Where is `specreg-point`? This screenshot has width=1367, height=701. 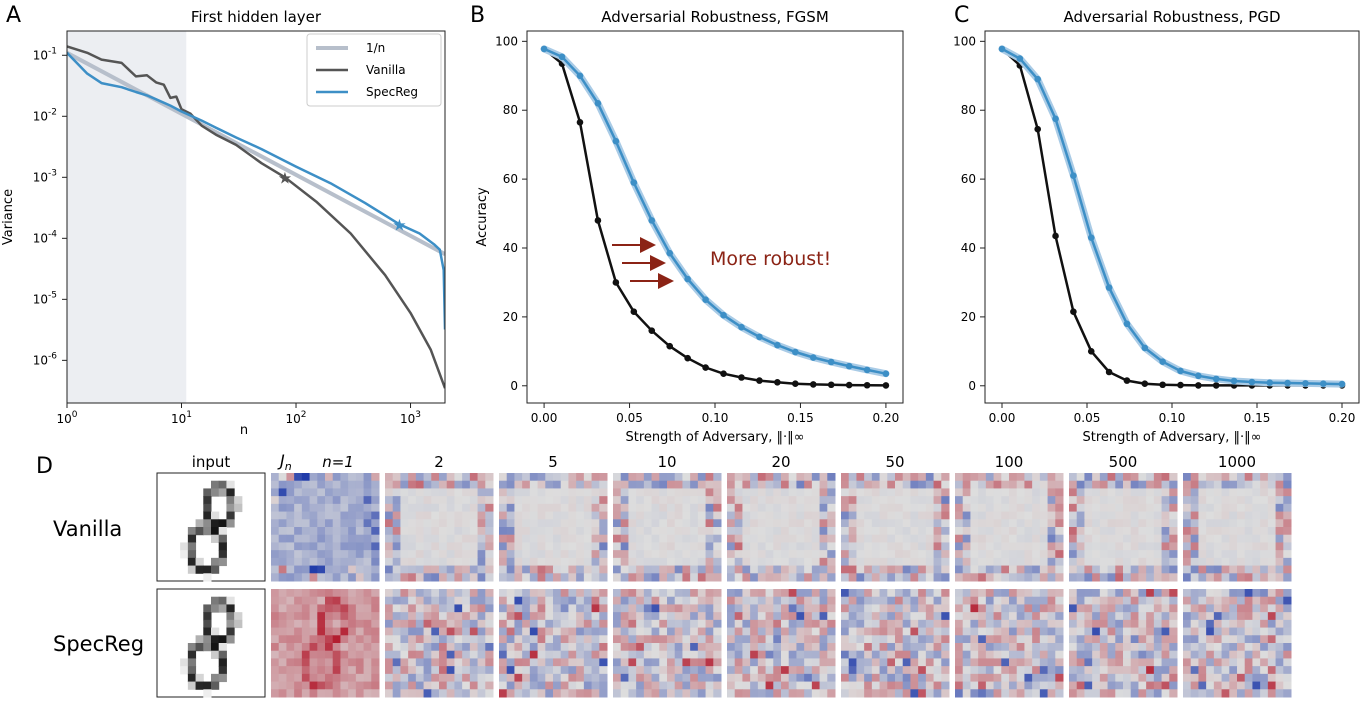 specreg-point is located at coordinates (1109, 287).